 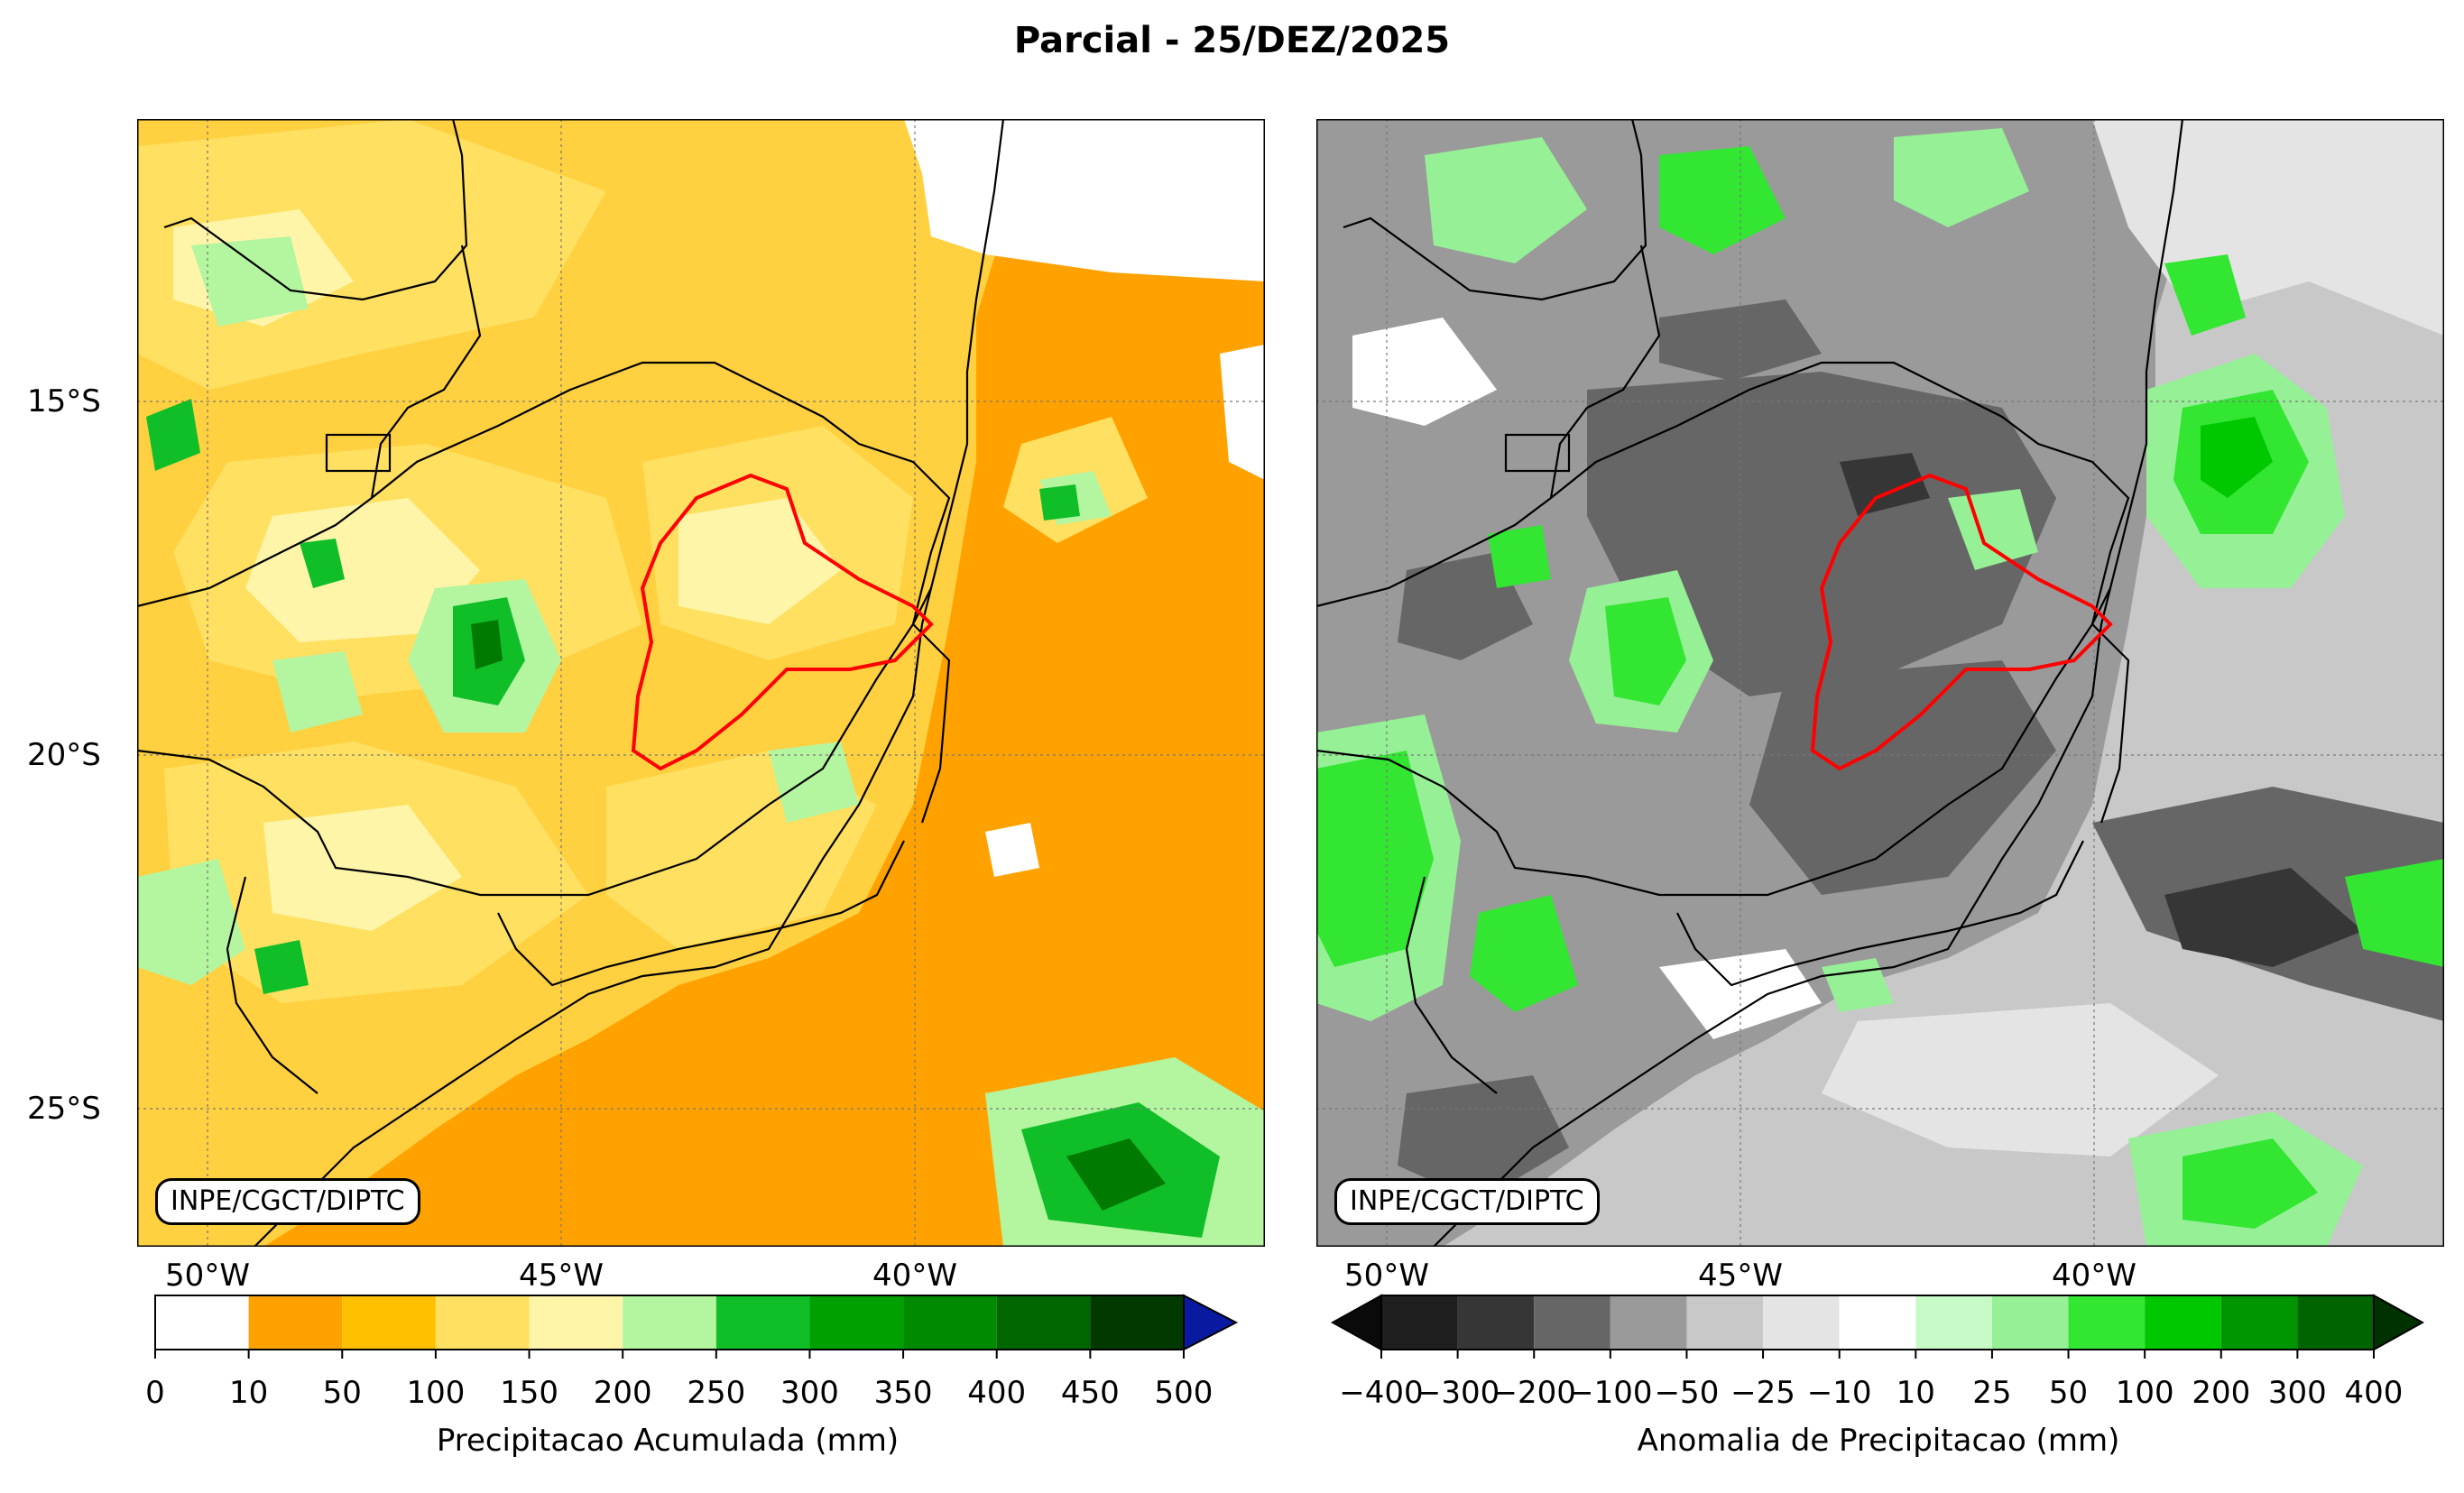 I want to click on colorbar-tick-label: −100, so click(x=1610, y=1393).